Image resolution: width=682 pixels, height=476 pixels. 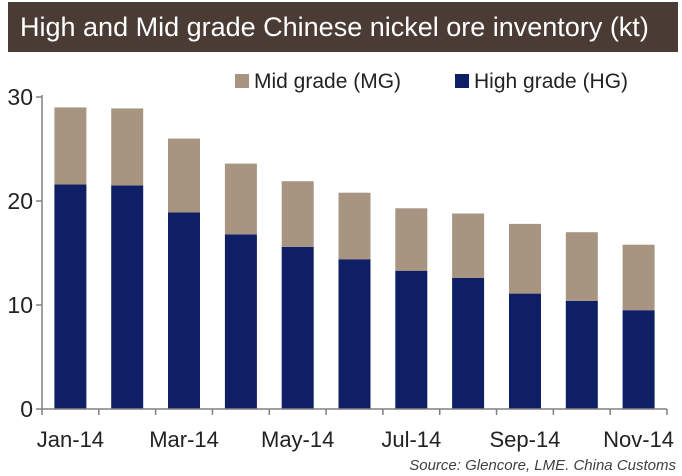 I want to click on x-tick-label: Nov-14, so click(x=638, y=439).